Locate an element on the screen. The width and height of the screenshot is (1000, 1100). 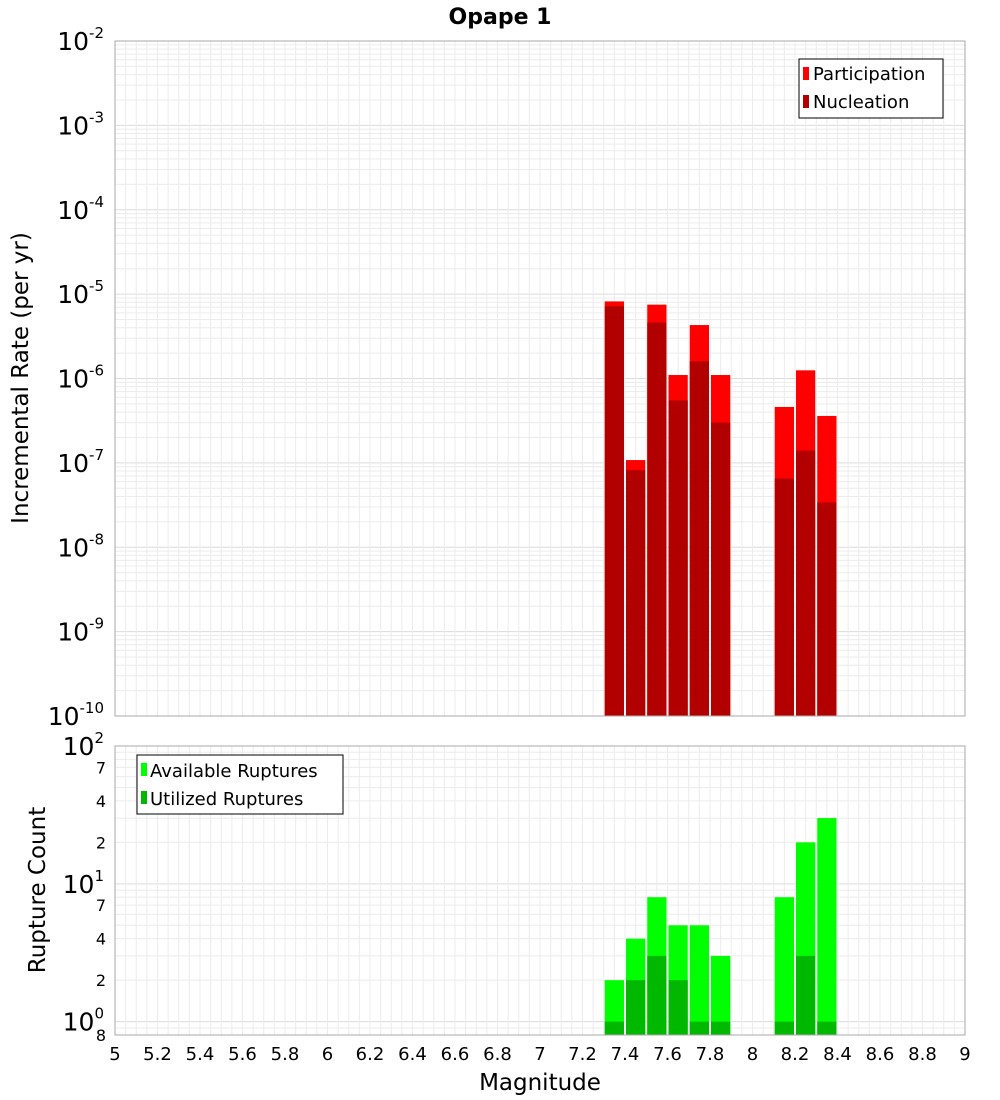
x-tick-label: 7.4 is located at coordinates (625, 1054).